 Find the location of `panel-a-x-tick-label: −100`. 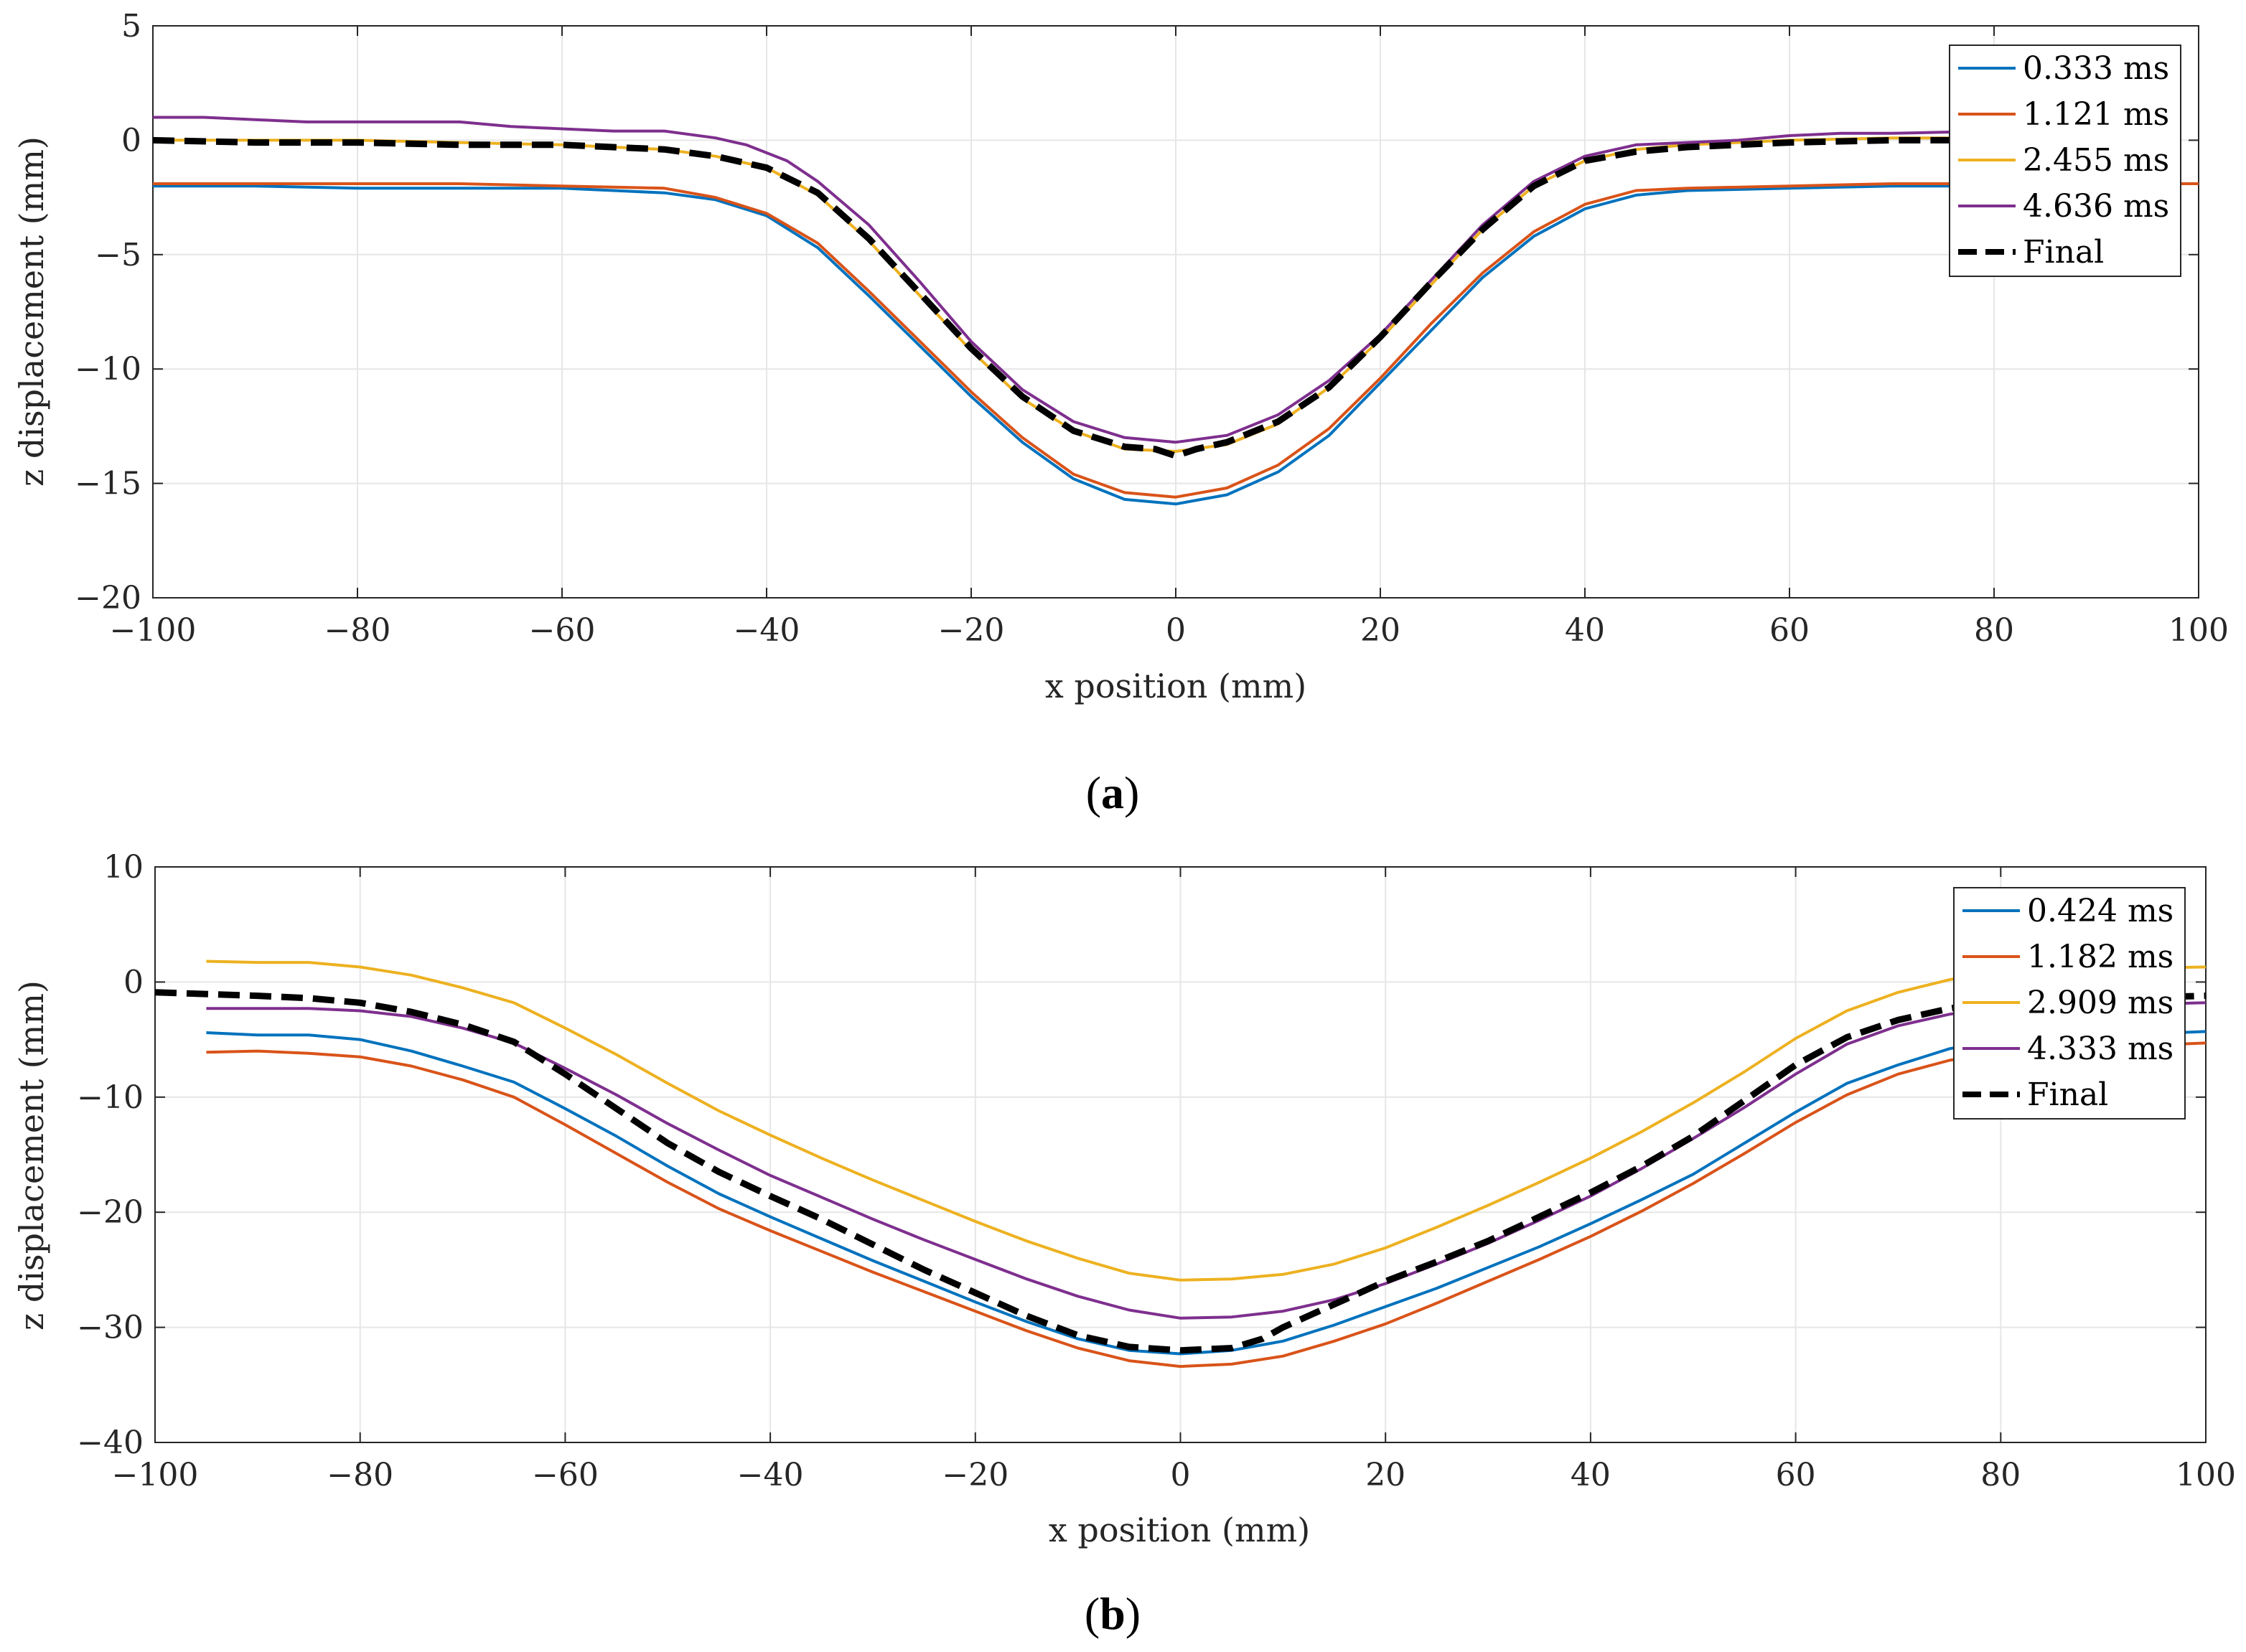

panel-a-x-tick-label: −100 is located at coordinates (153, 630).